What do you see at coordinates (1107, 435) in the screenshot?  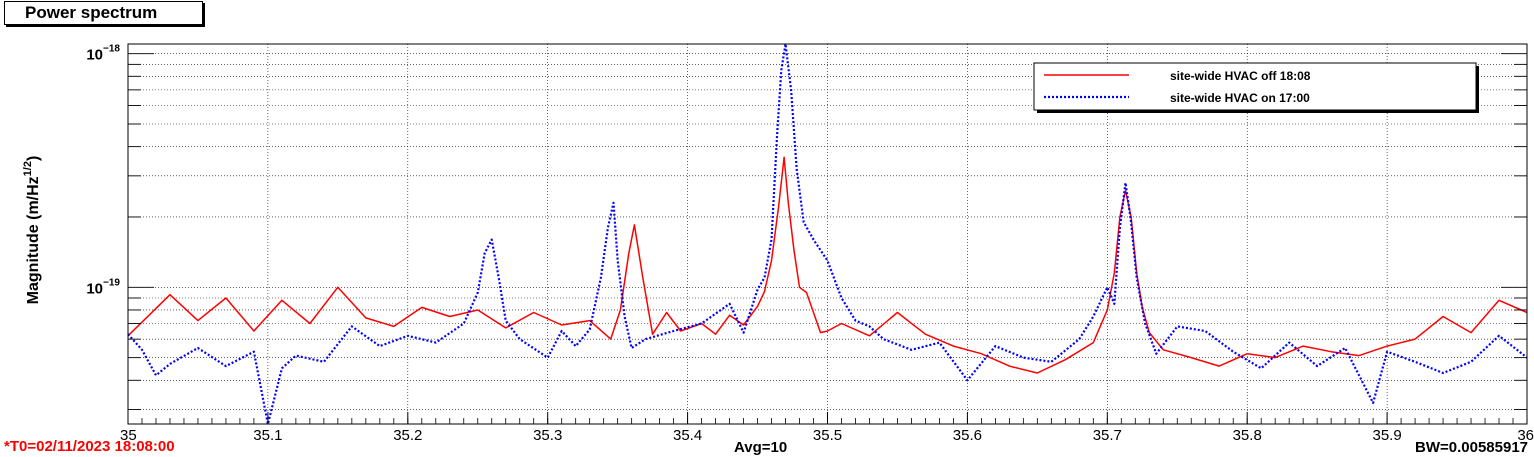 I see `x-tick-label: 35.7` at bounding box center [1107, 435].